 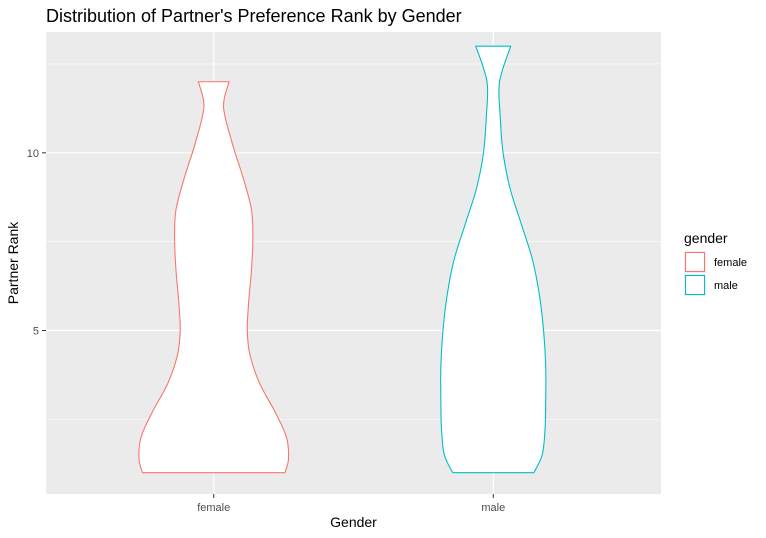 I want to click on x-tick-label-female: female, so click(x=213, y=508).